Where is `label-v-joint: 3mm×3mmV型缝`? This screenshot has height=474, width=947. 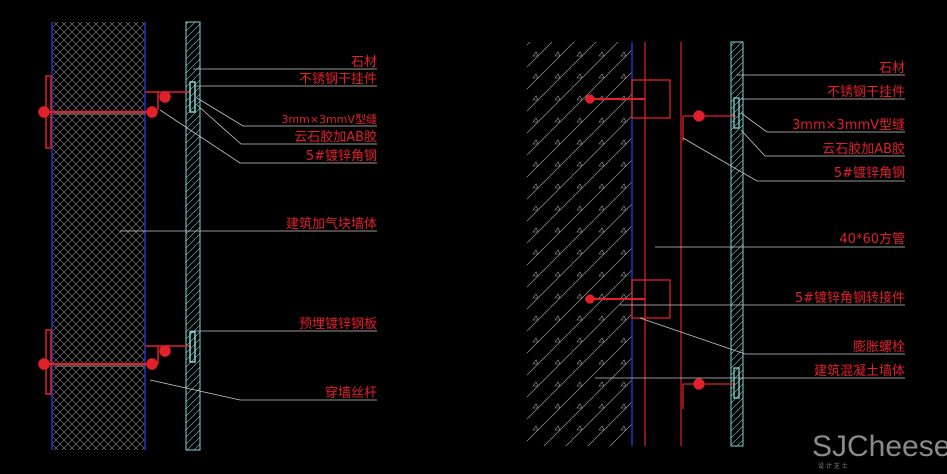
label-v-joint: 3mm×3mmV型缝 is located at coordinates (329, 119).